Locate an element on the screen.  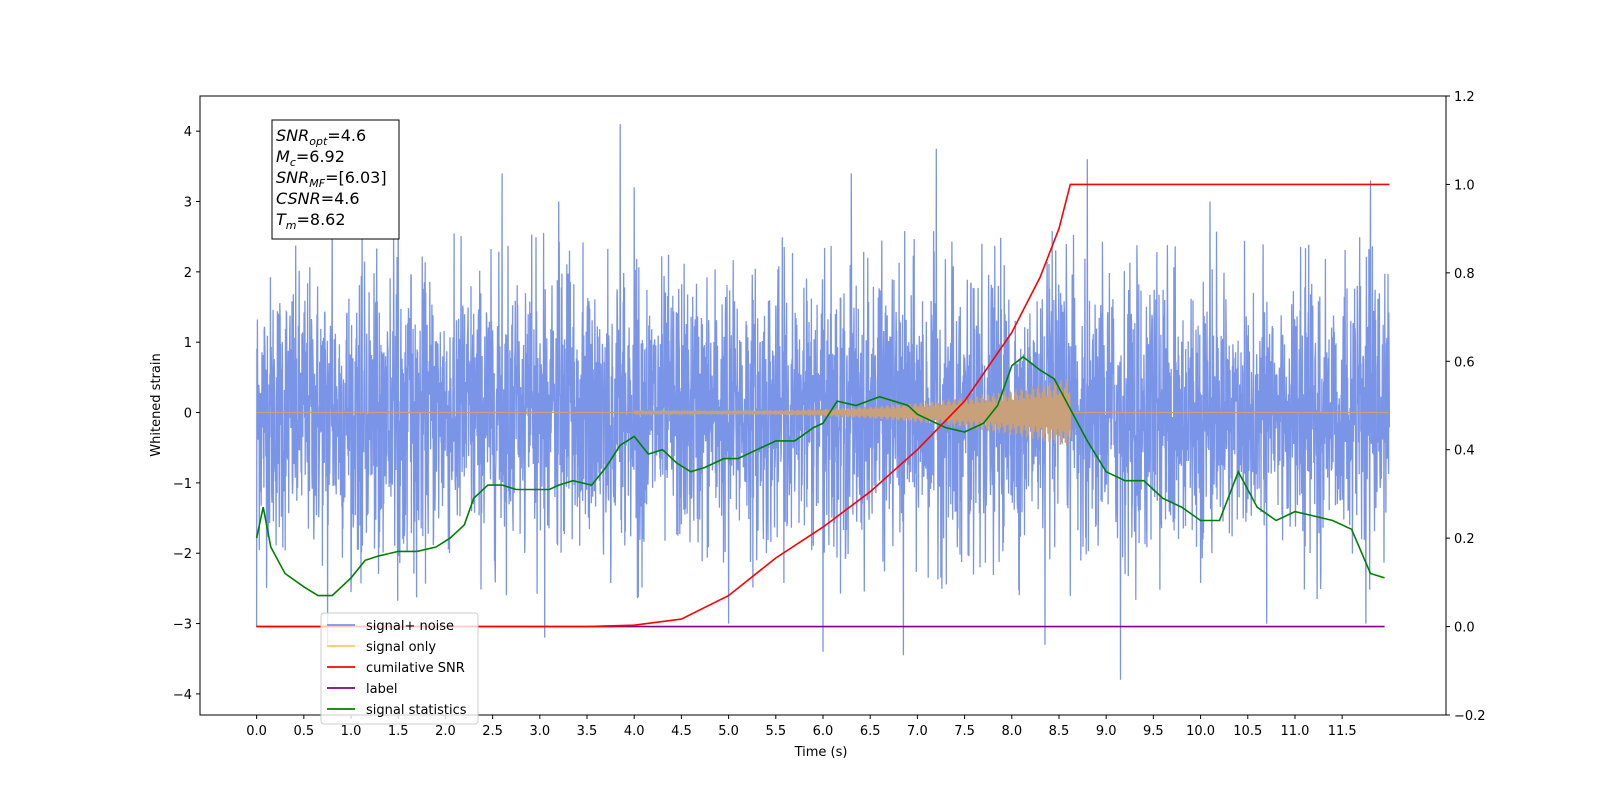
y-axis-right: 1.2 1.0 0.8 0.6 0.4 0.2 0.0 −0.2 is located at coordinates (1466, 407).